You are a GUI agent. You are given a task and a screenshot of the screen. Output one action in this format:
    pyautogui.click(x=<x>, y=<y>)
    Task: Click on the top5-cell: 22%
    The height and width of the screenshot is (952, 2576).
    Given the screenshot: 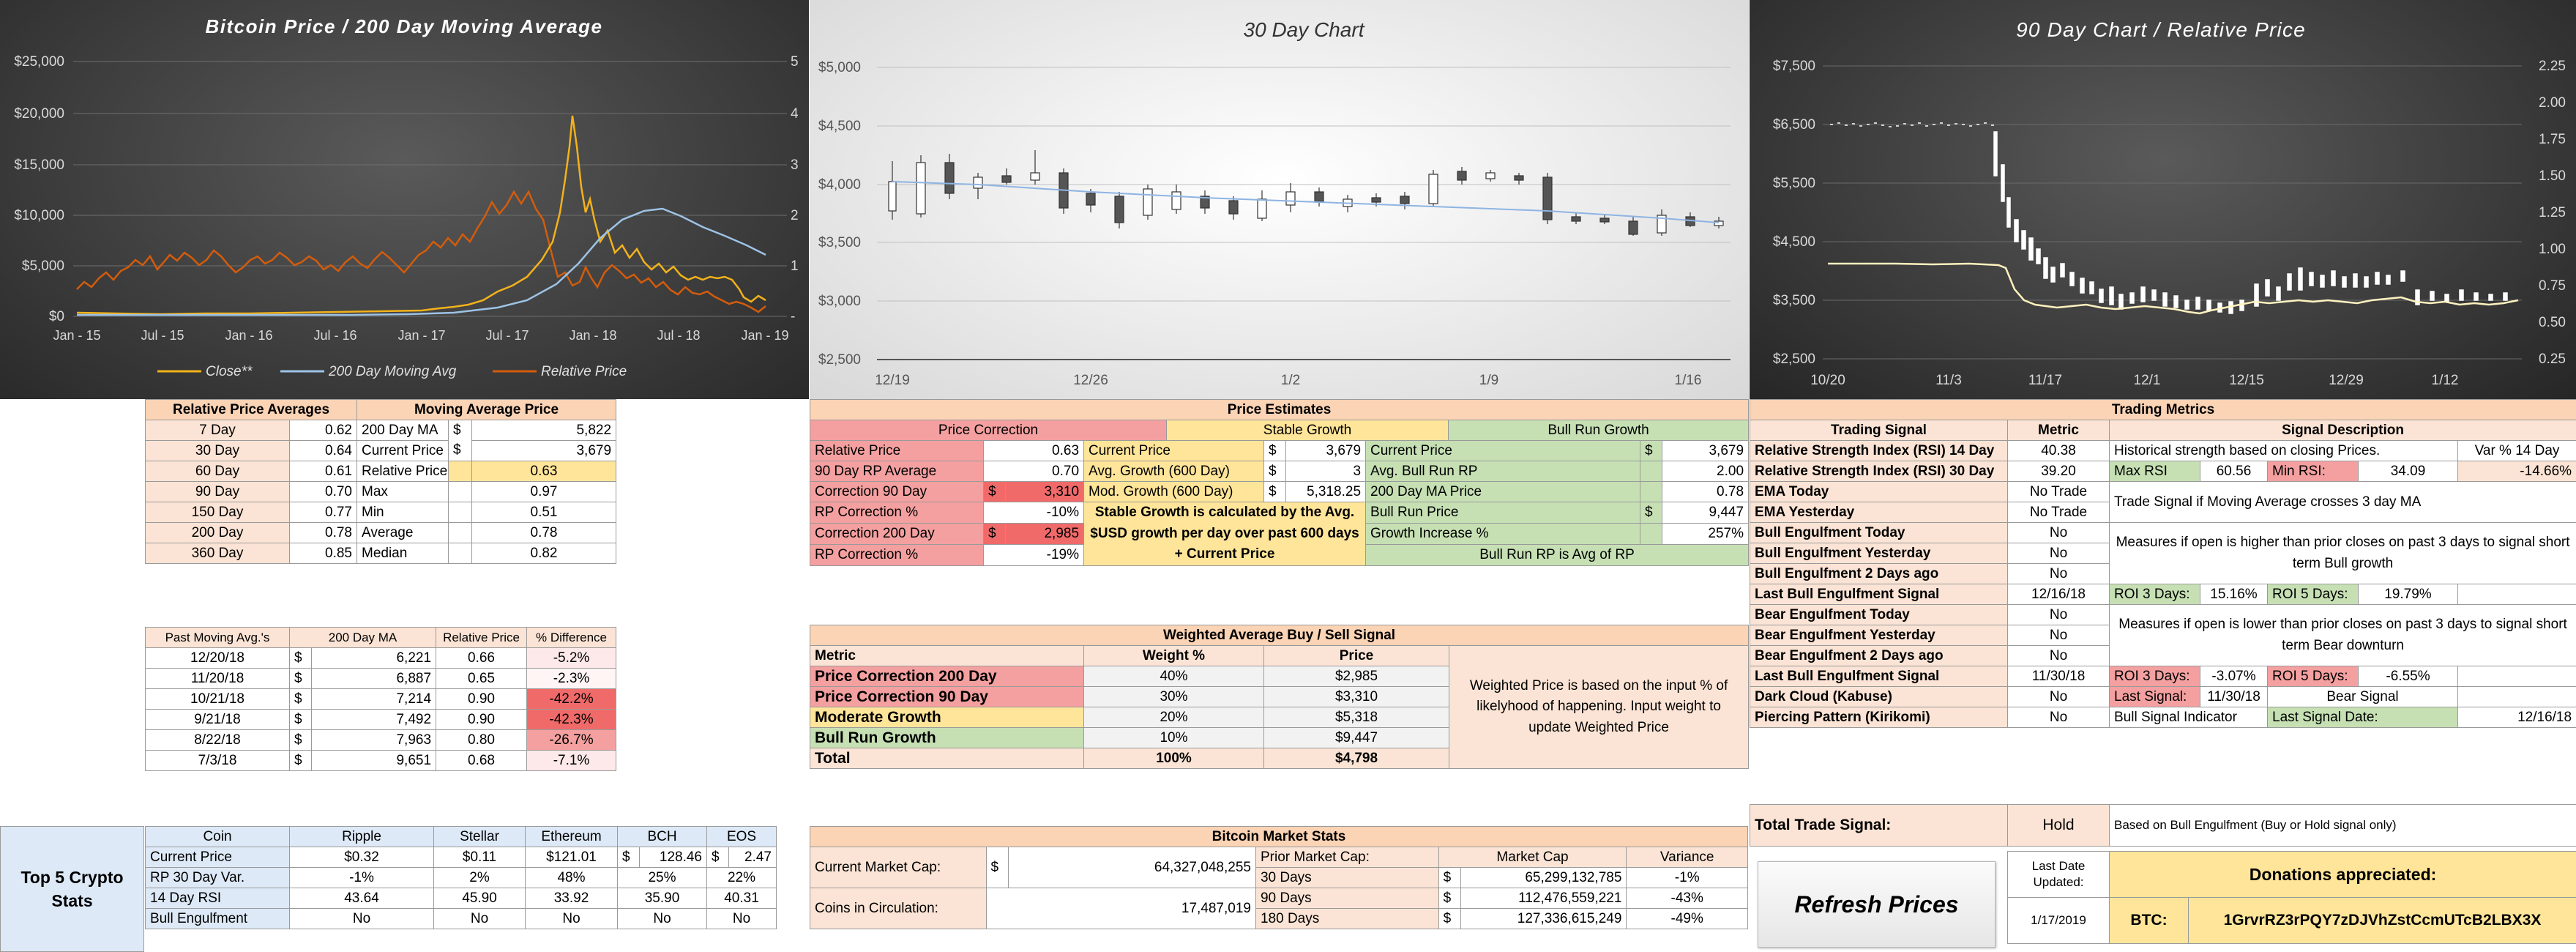 What is the action you would take?
    pyautogui.click(x=741, y=878)
    